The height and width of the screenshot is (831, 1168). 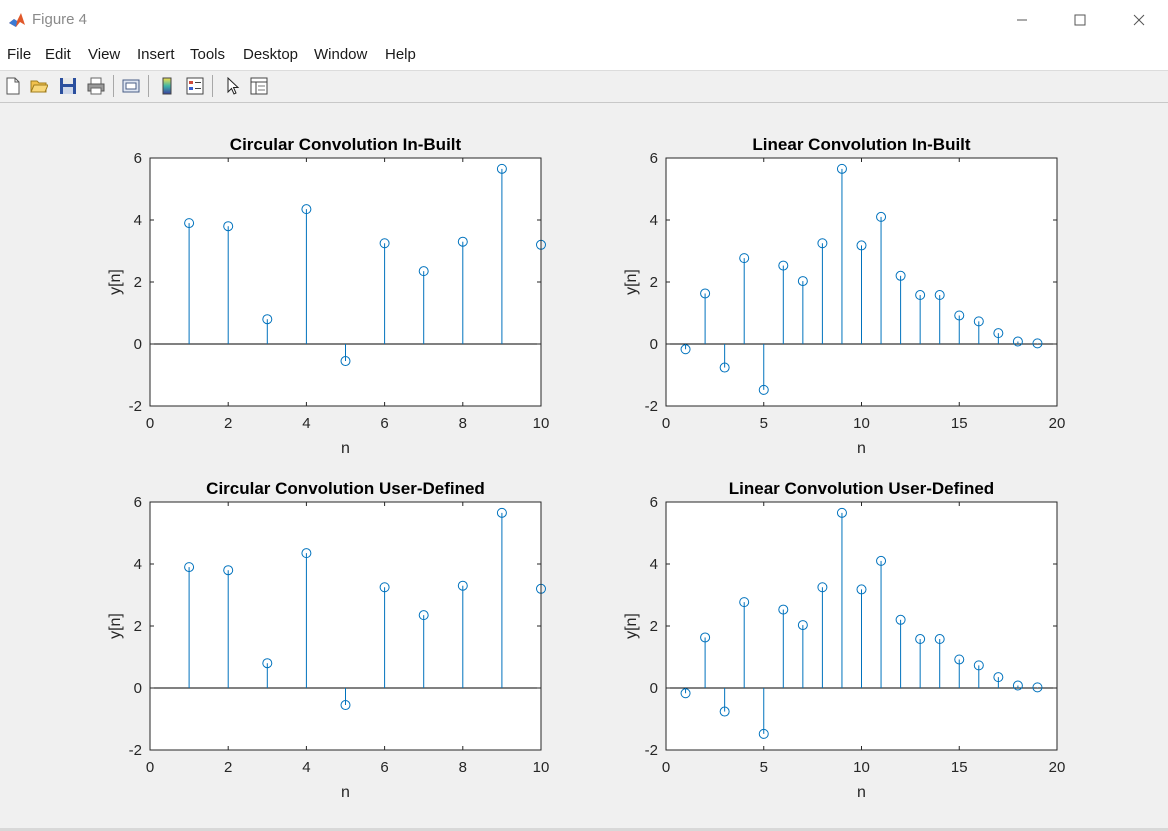 I want to click on print-icon, so click(x=96, y=86).